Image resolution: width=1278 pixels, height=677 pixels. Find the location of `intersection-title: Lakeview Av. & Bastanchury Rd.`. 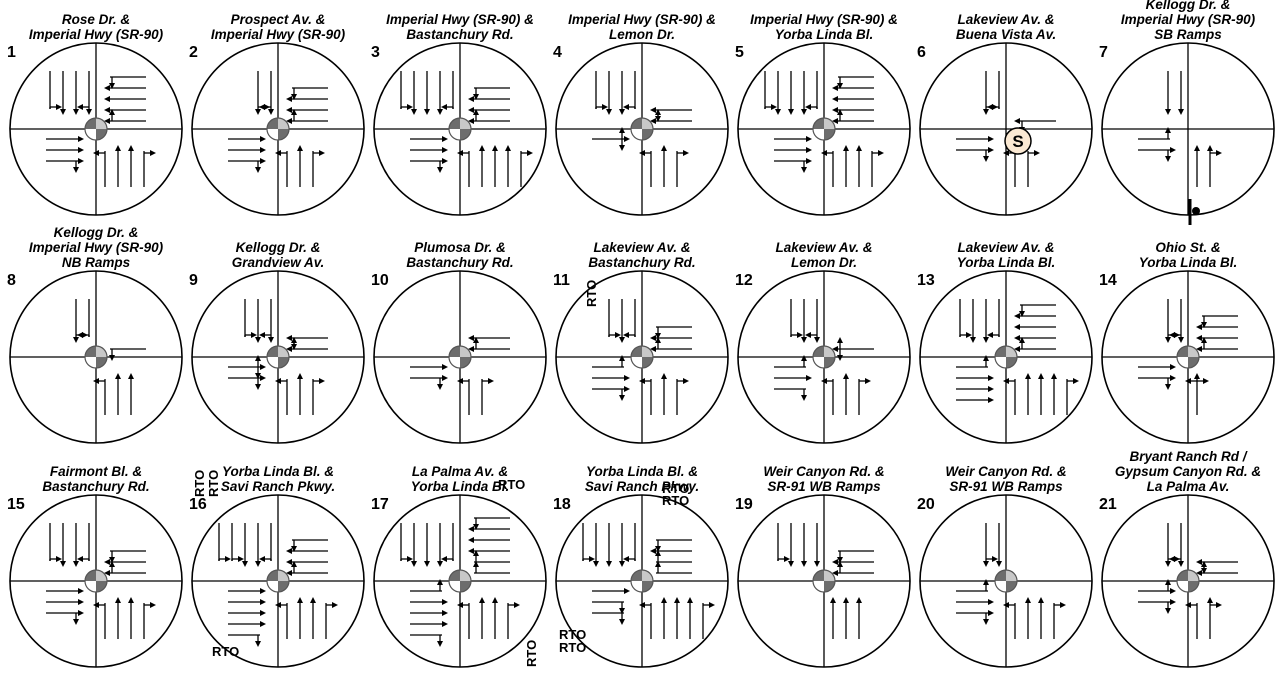

intersection-title: Lakeview Av. & Bastanchury Rd. is located at coordinates (642, 255).